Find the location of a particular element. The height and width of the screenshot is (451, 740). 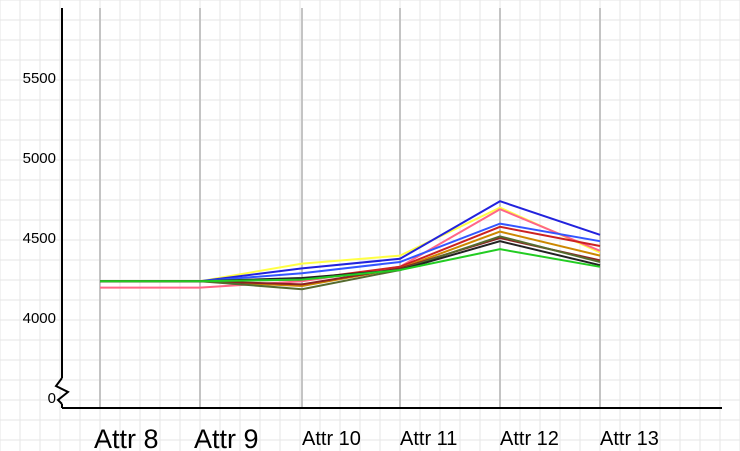

y-tick-label: 4500 is located at coordinates (39, 238).